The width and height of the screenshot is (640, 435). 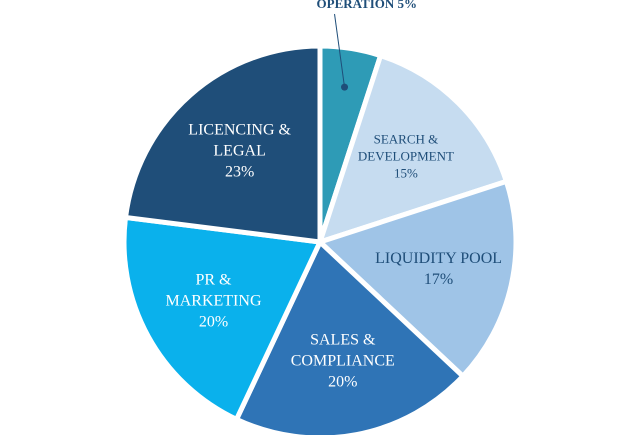 I want to click on label-leader, so click(x=340, y=50).